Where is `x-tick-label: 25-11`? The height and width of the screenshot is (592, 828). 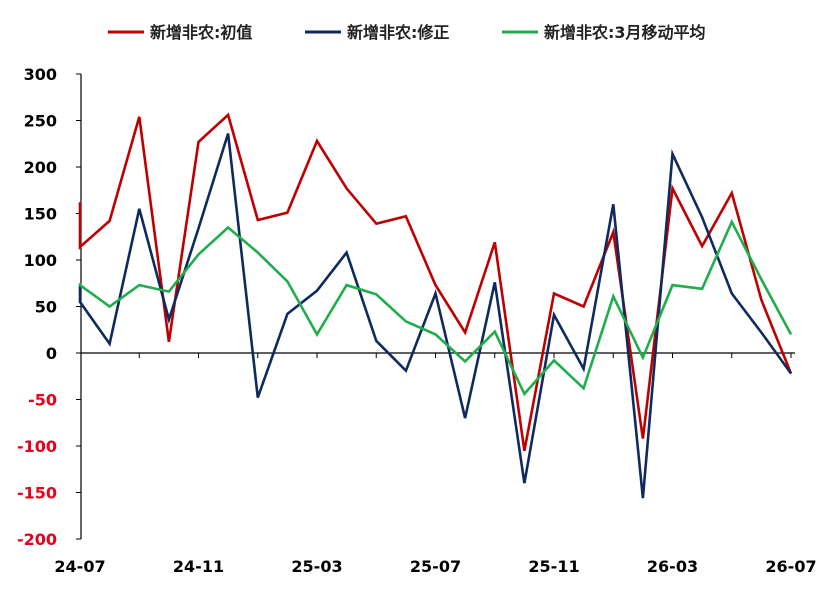 x-tick-label: 25-11 is located at coordinates (553, 566).